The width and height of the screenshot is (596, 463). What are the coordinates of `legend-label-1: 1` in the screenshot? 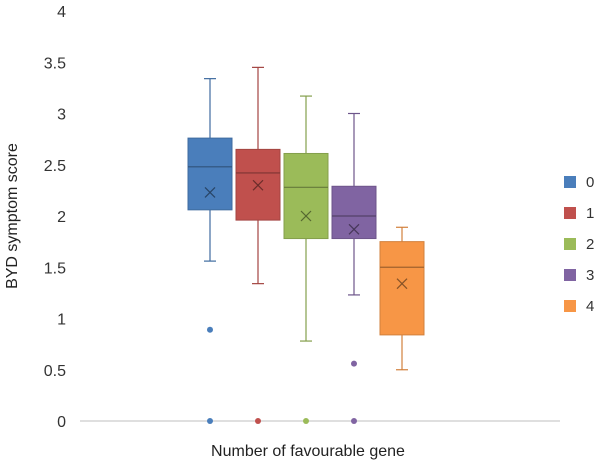 It's located at (590, 213).